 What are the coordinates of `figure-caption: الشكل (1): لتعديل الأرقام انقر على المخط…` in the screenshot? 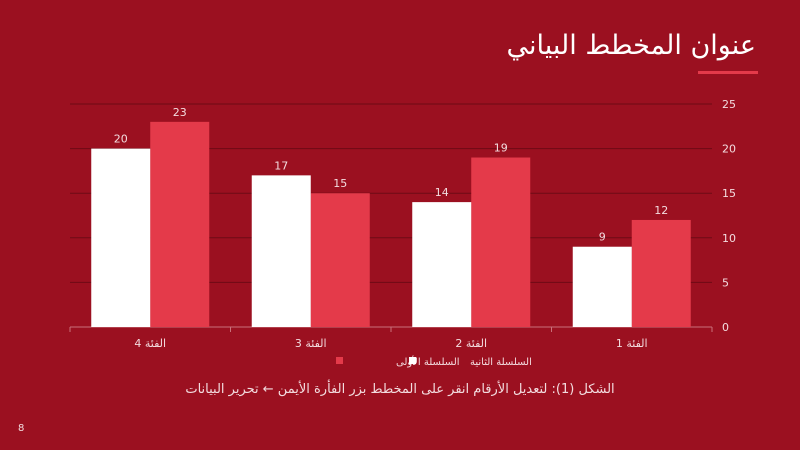 It's located at (400, 389).